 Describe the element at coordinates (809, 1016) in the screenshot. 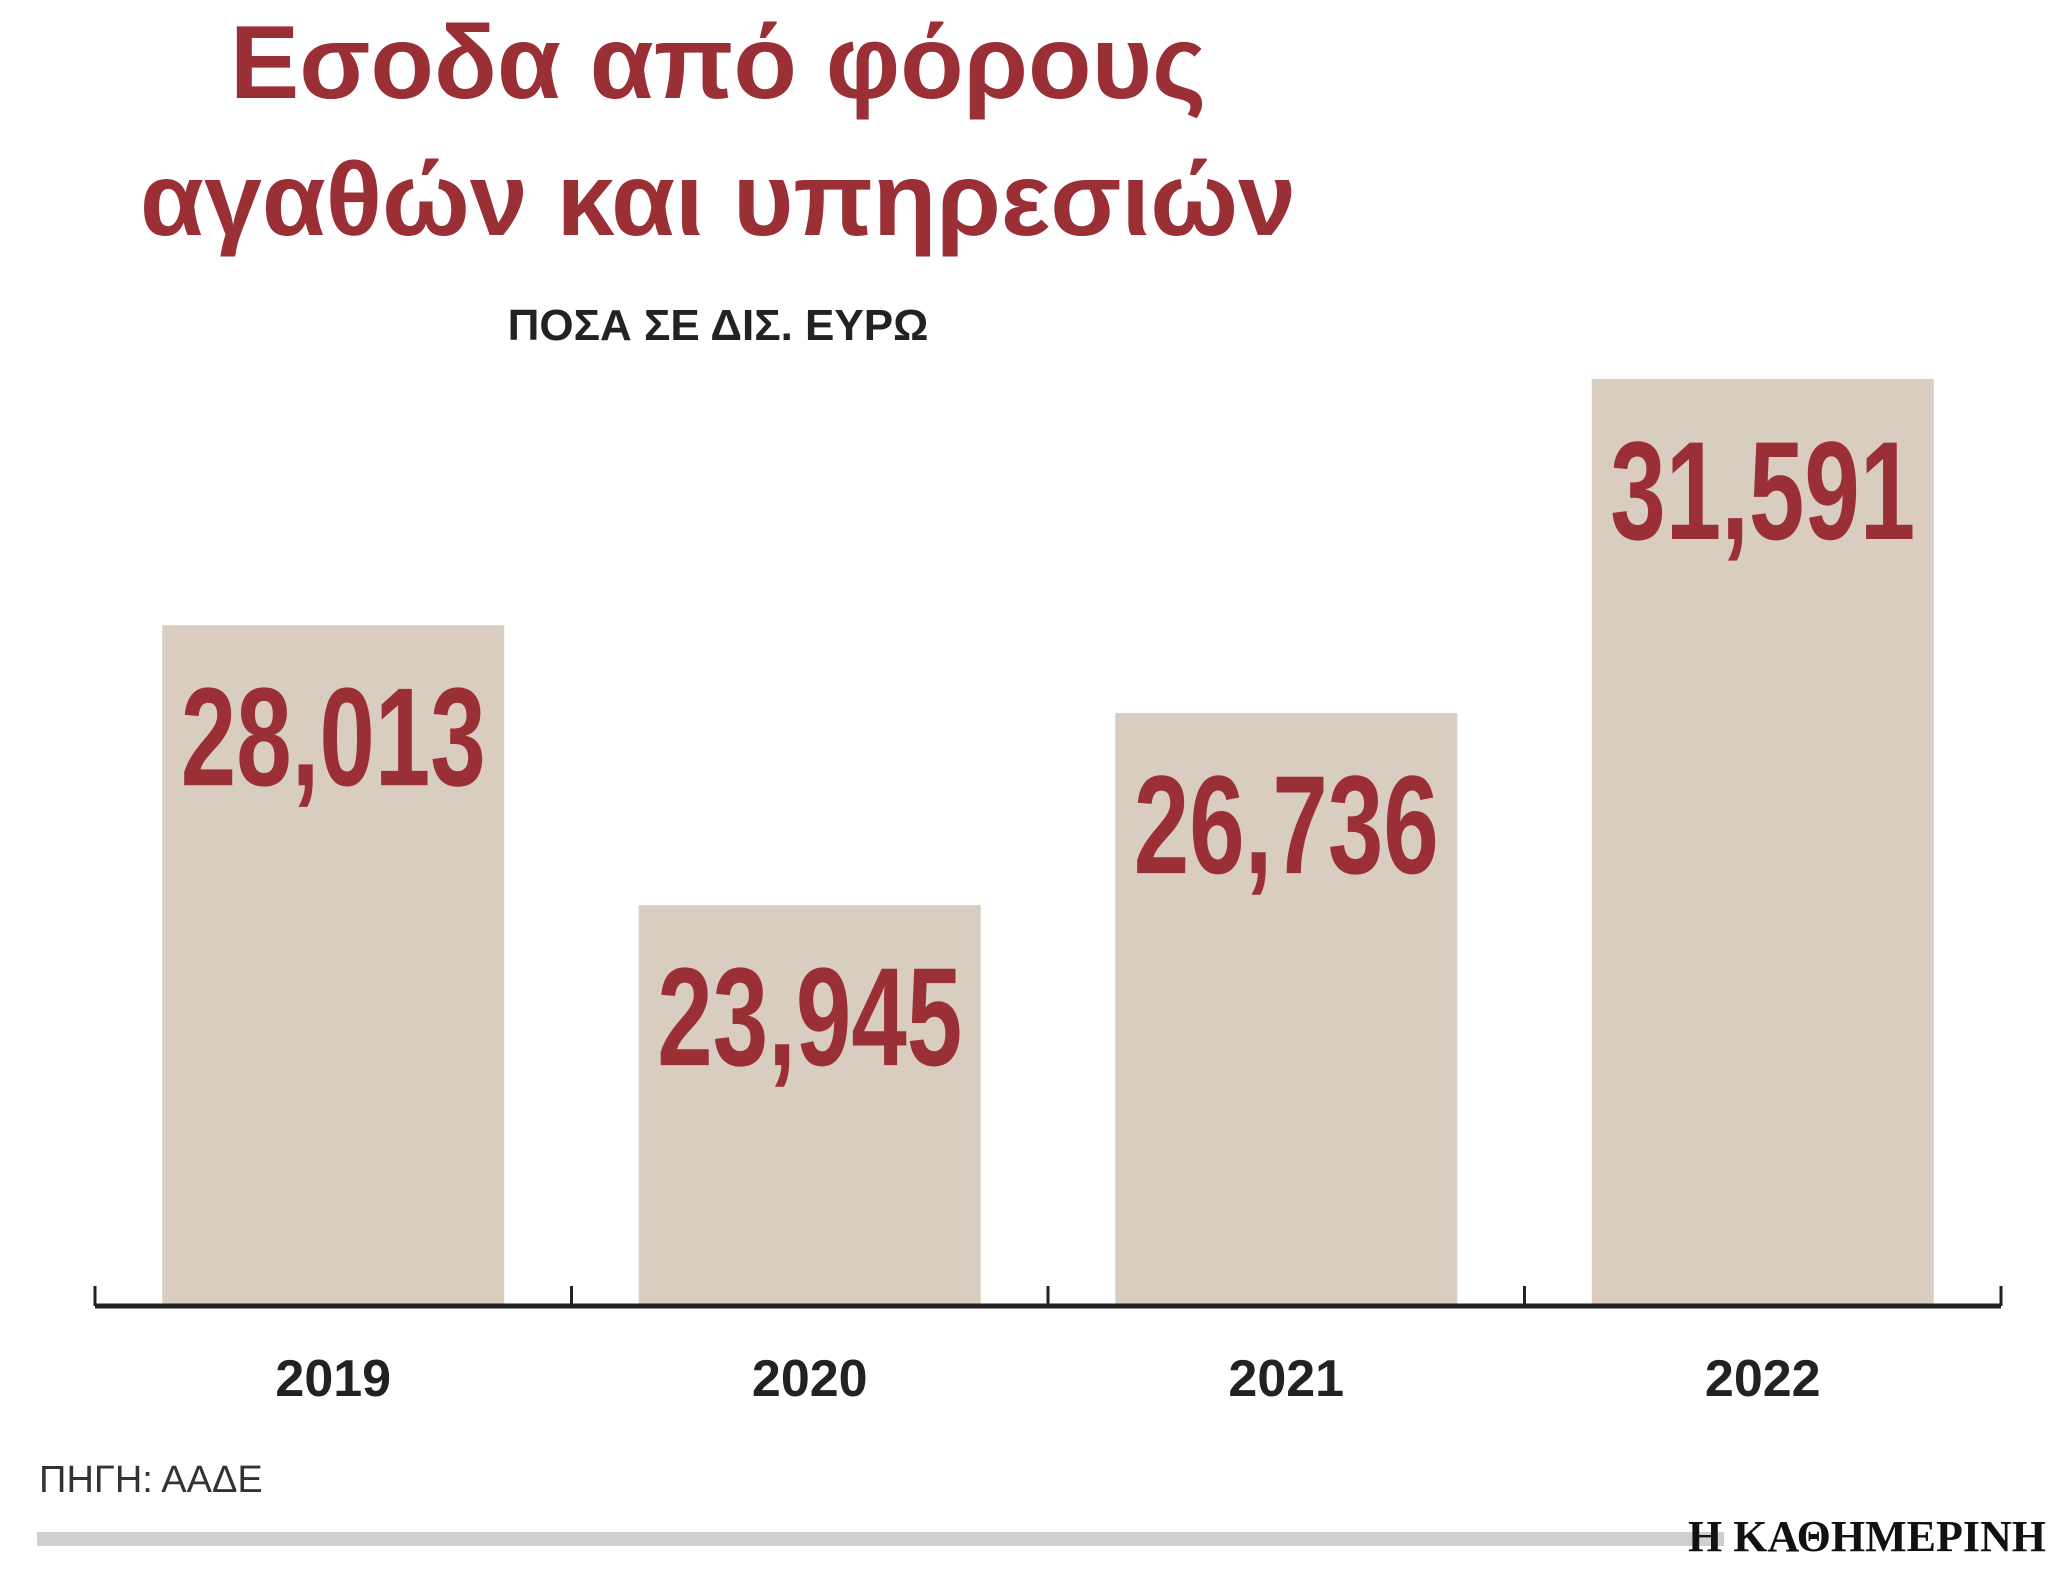

I see `value-label: 23,945` at that location.